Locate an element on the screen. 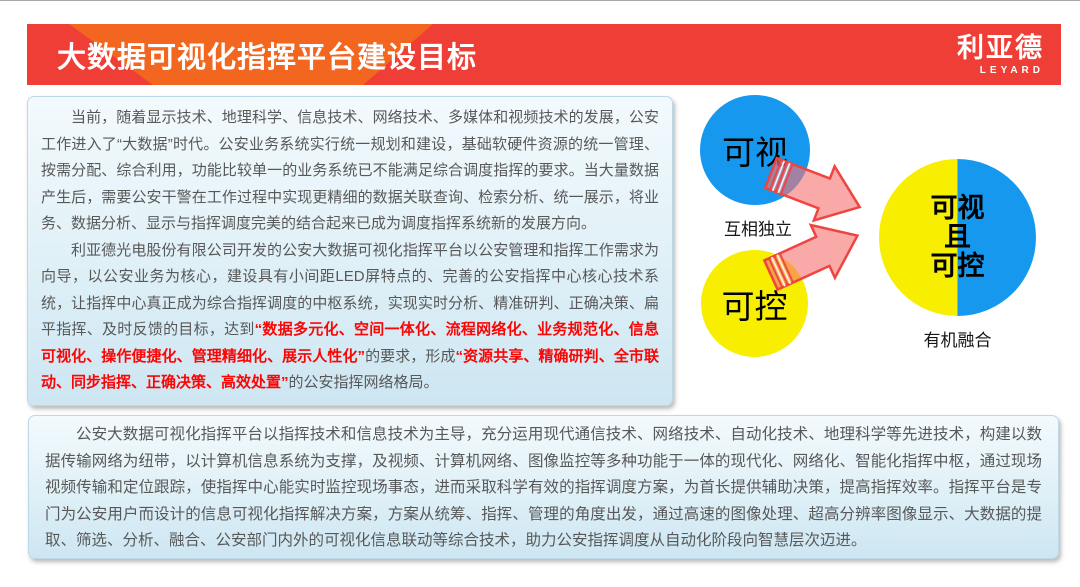 This screenshot has height=587, width=1080. title-banner: 大数据可视化指挥平台建设目标 利亚德 LEYARD is located at coordinates (544, 54).